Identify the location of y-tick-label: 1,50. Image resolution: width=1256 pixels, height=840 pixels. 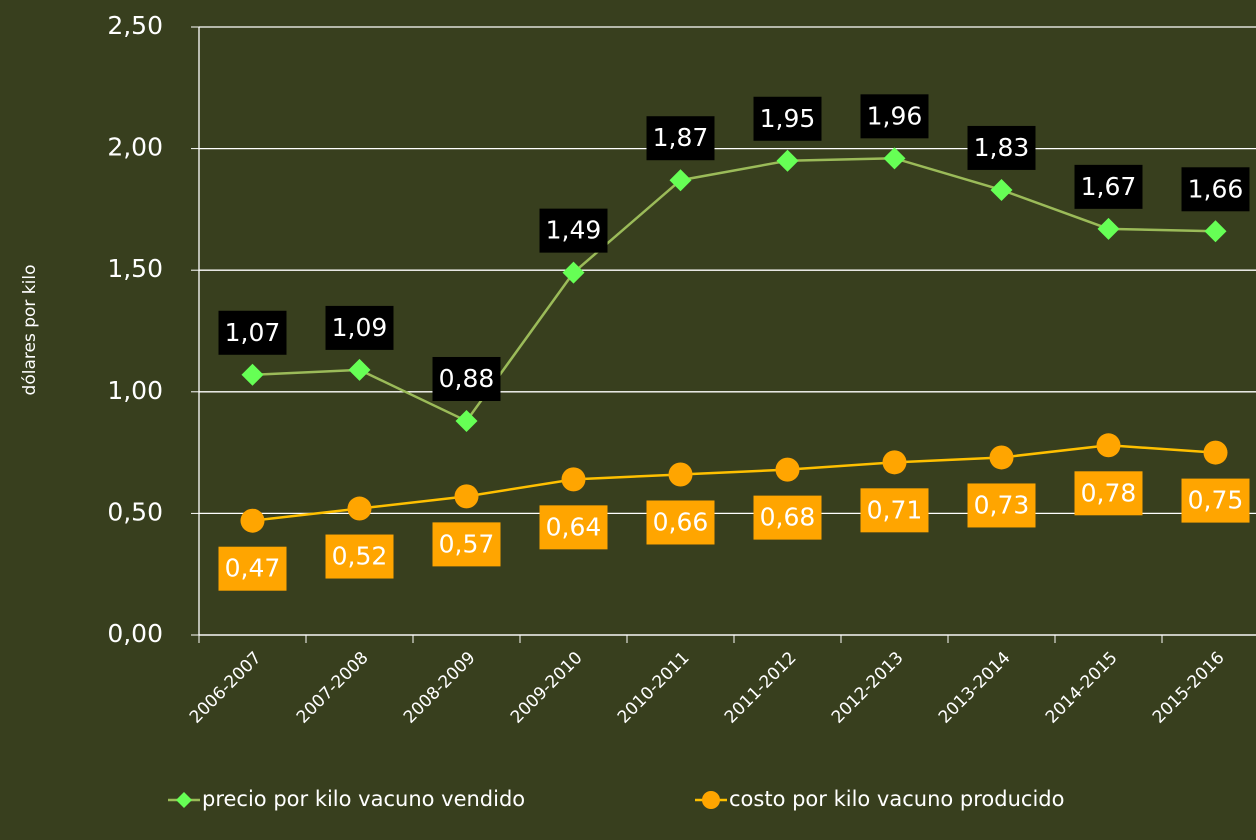
(135, 268).